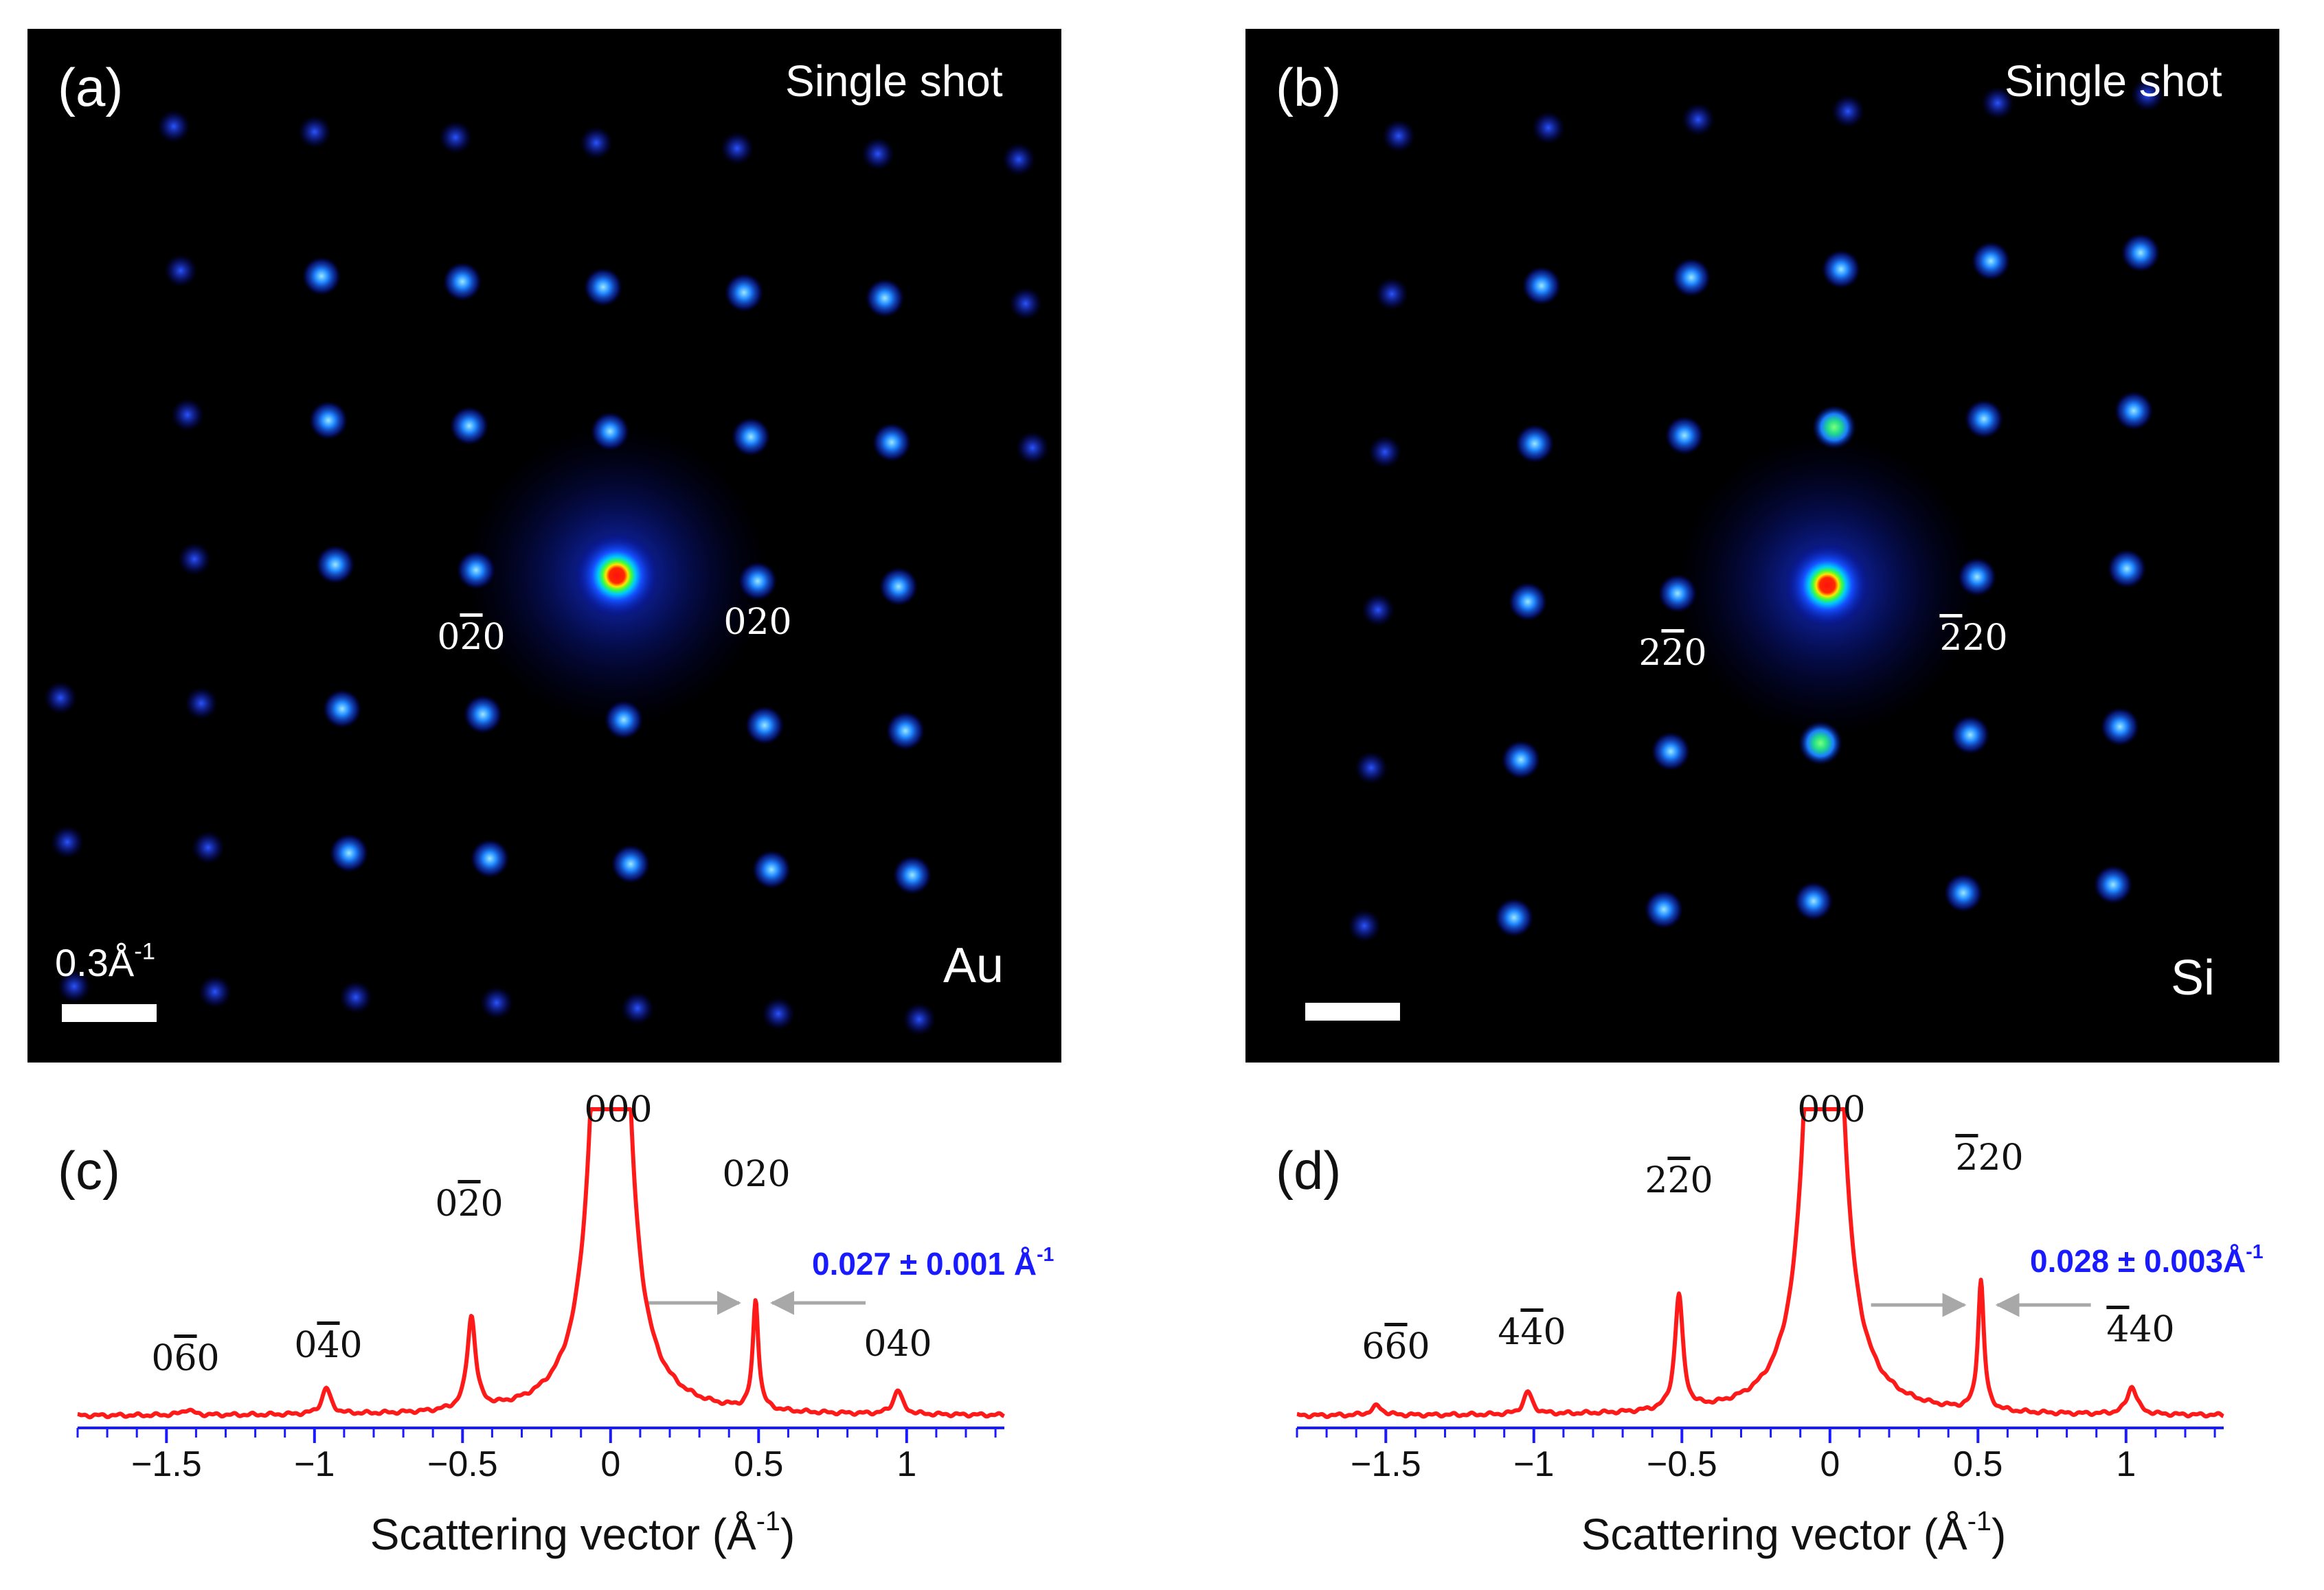  What do you see at coordinates (933, 1263) in the screenshot?
I see `fwhm-annotation: 0.027 ± 0.001 Å-1` at bounding box center [933, 1263].